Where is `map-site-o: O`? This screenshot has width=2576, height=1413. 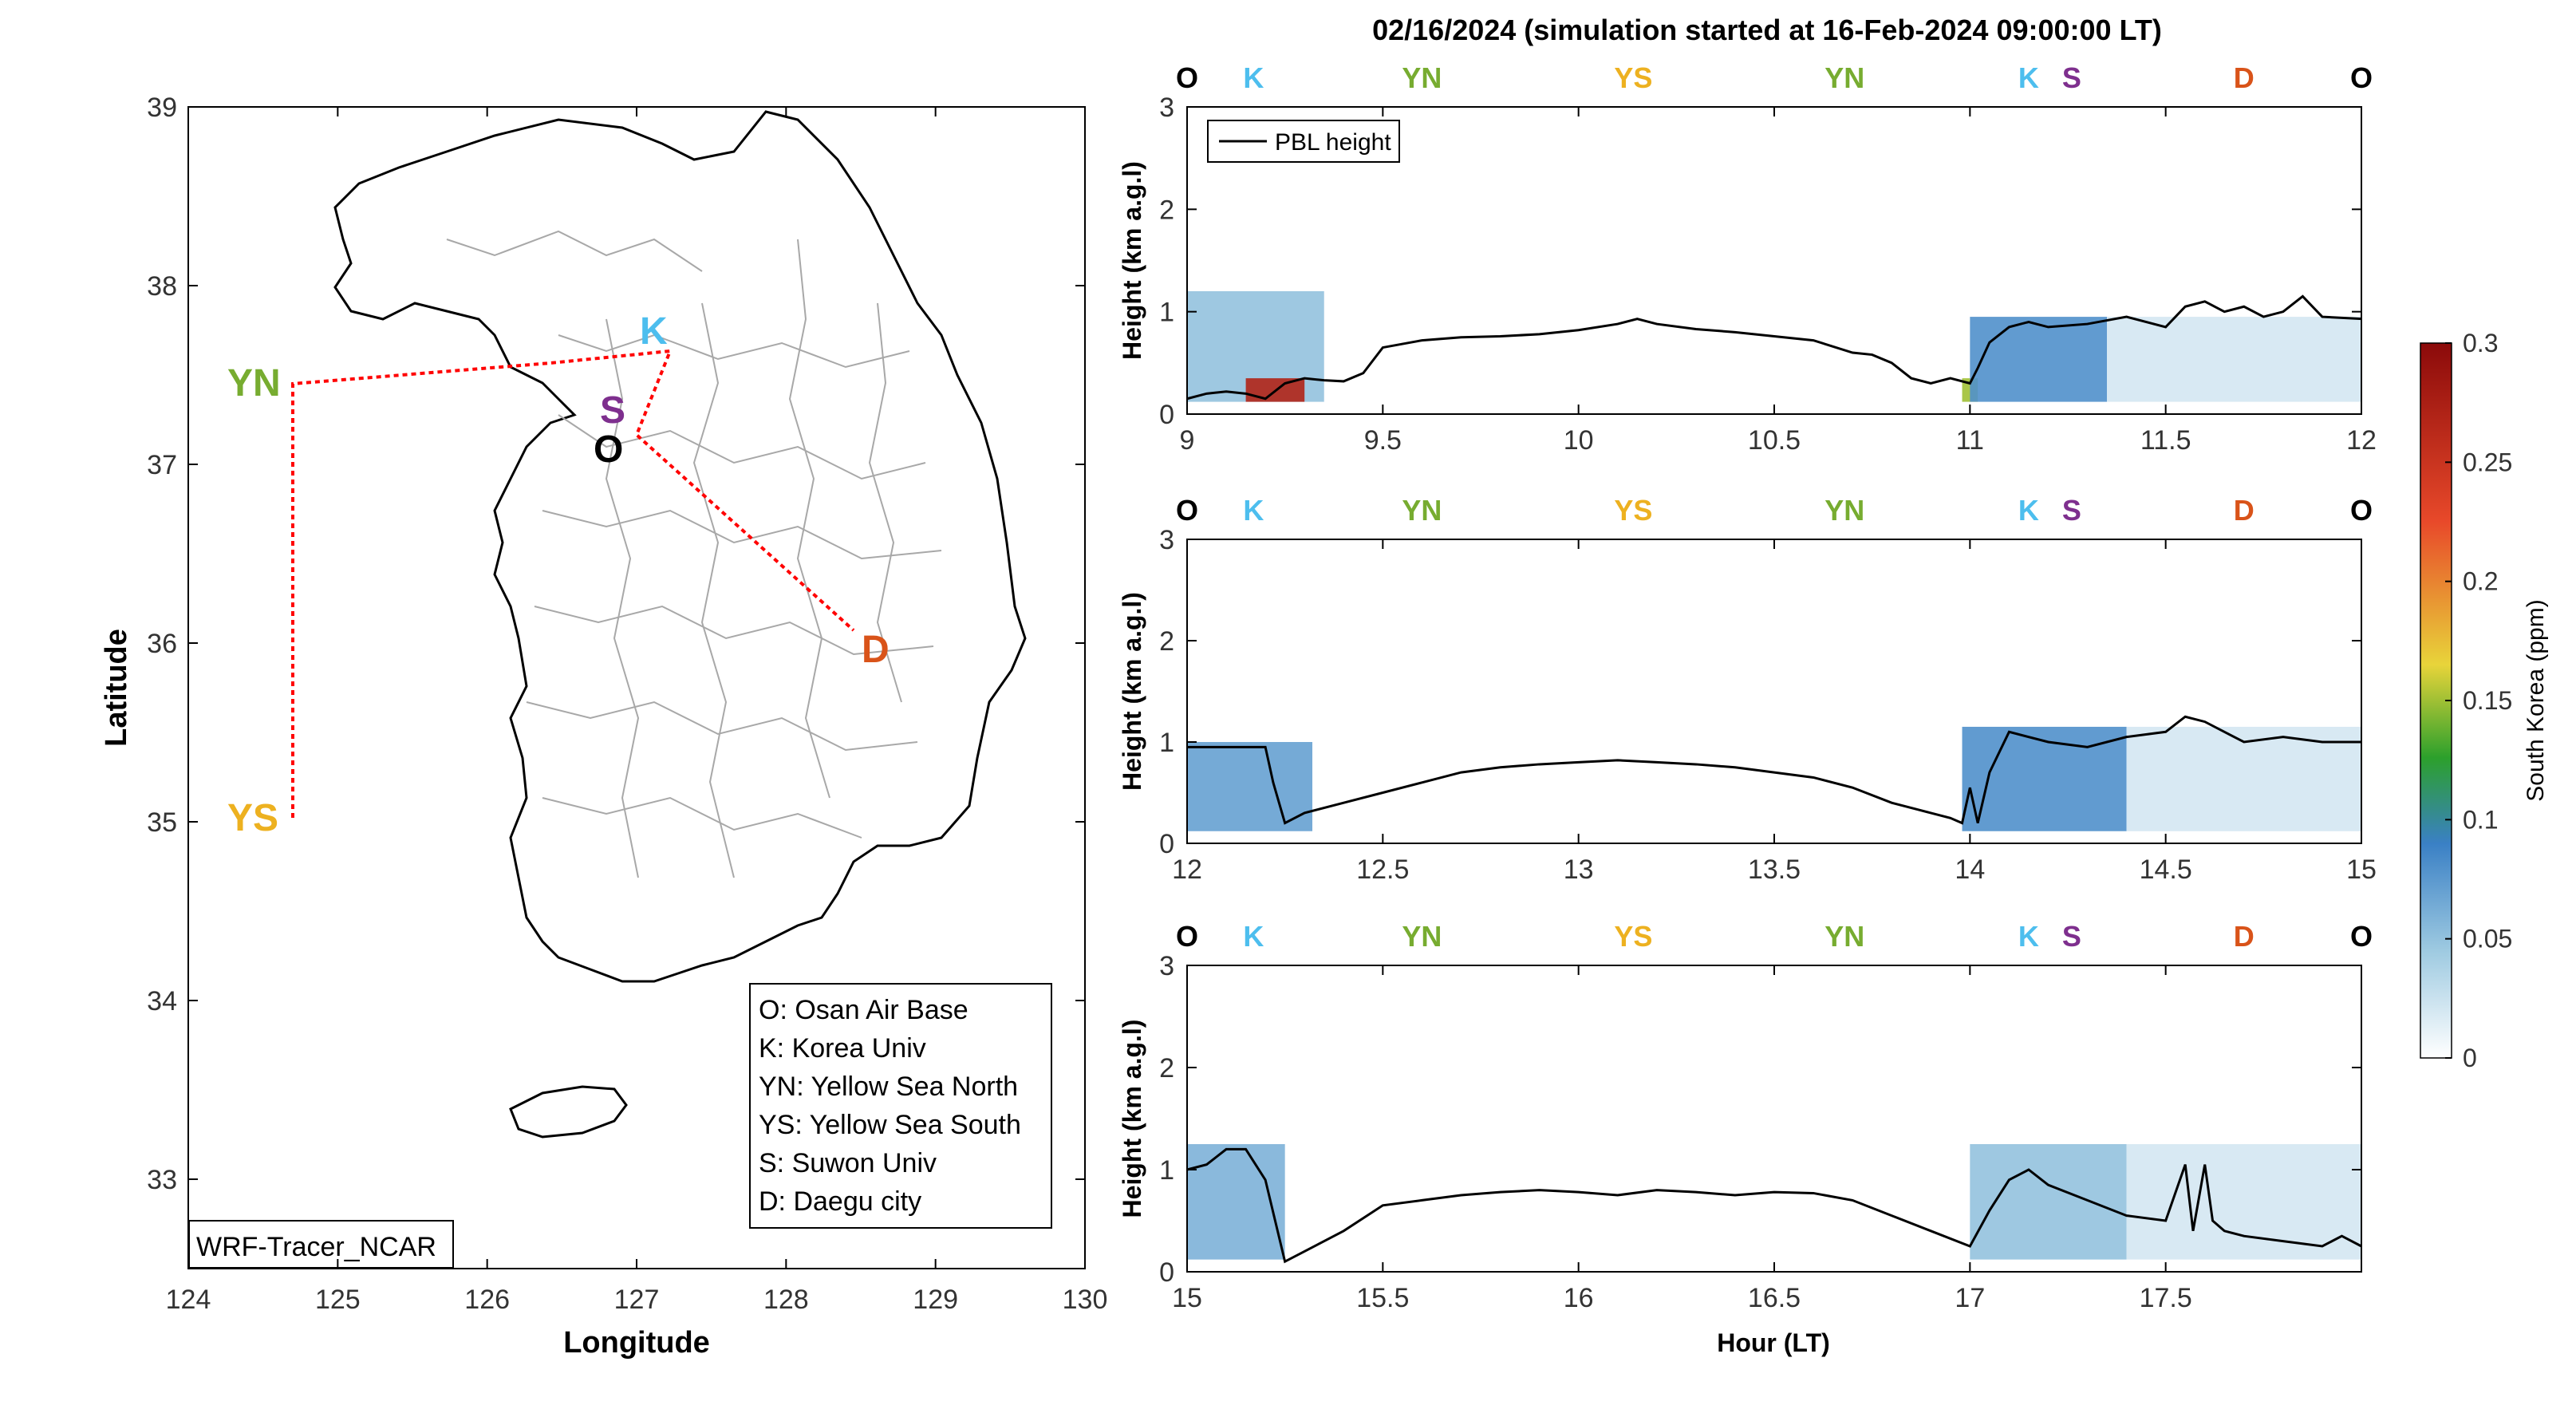 map-site-o: O is located at coordinates (608, 449).